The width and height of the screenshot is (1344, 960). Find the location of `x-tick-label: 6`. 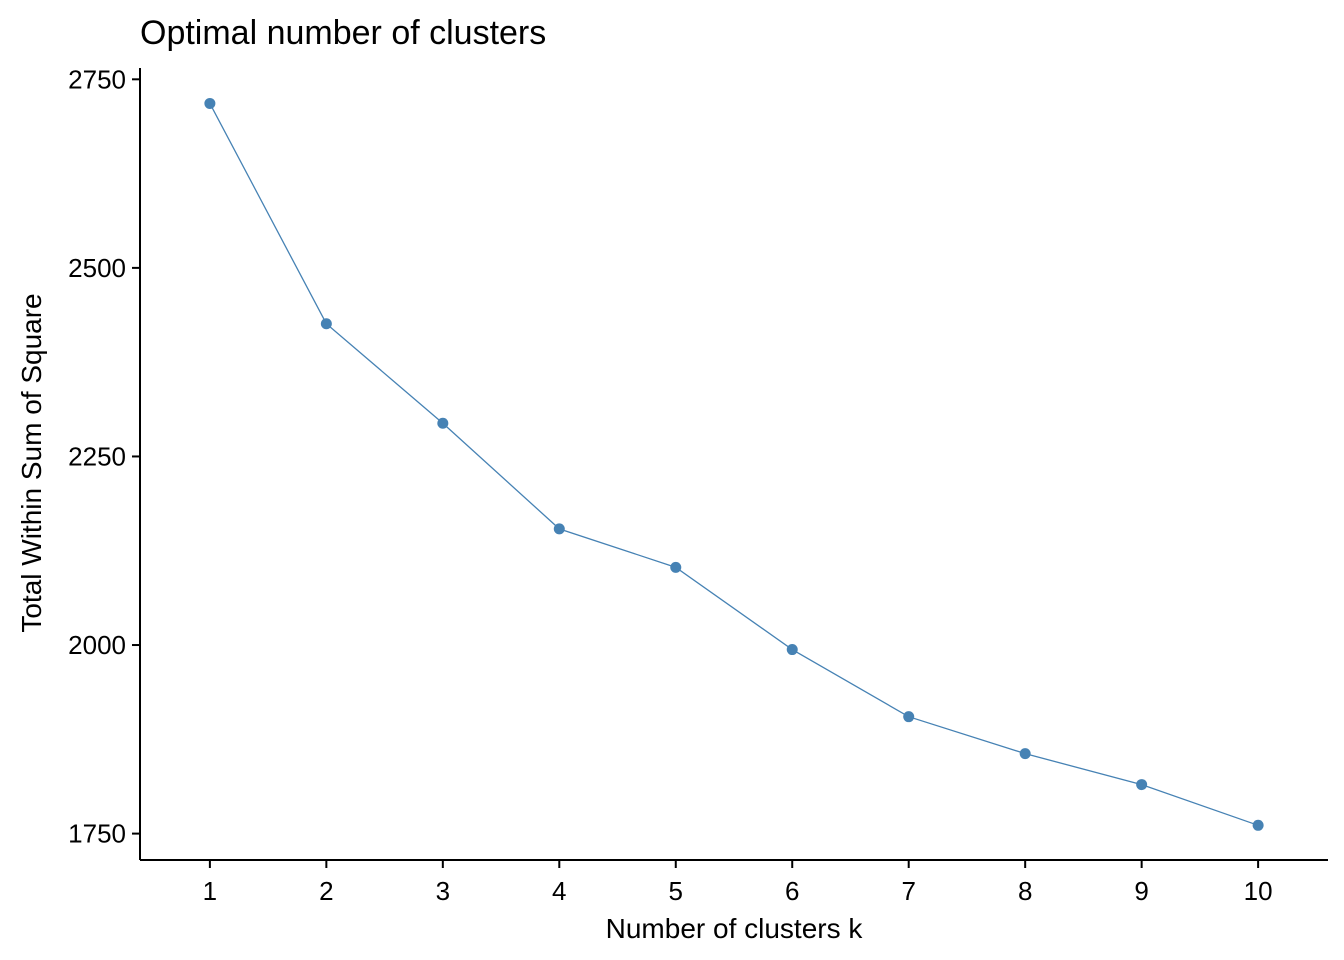

x-tick-label: 6 is located at coordinates (792, 891).